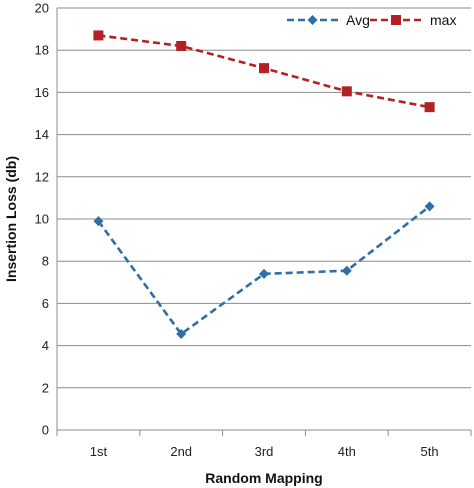 This screenshot has height=488, width=474. What do you see at coordinates (347, 451) in the screenshot?
I see `x-tick-label: 4th` at bounding box center [347, 451].